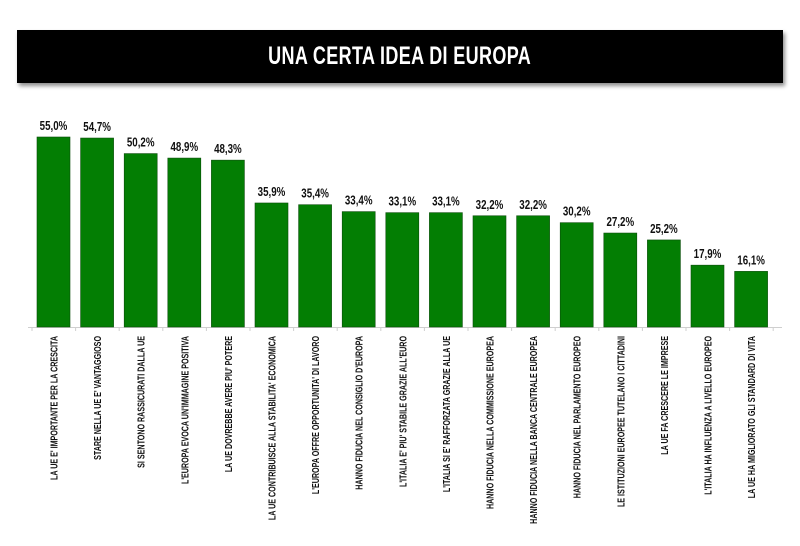  I want to click on category-label: L'ITALIA E' PIU' STABILE GRAZIE ALL'EURO, so click(403, 411).